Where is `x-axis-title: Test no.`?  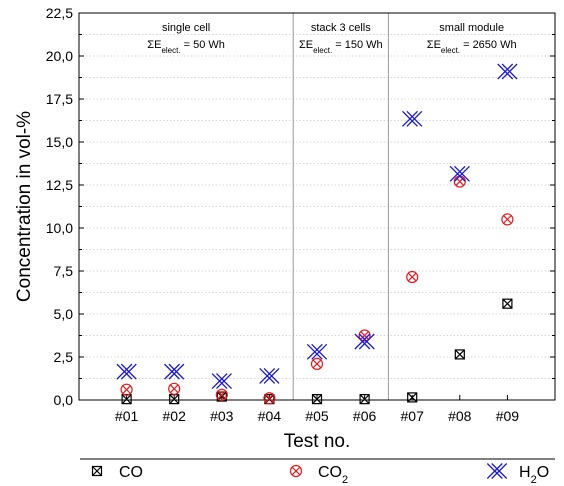 x-axis-title: Test no. is located at coordinates (317, 441).